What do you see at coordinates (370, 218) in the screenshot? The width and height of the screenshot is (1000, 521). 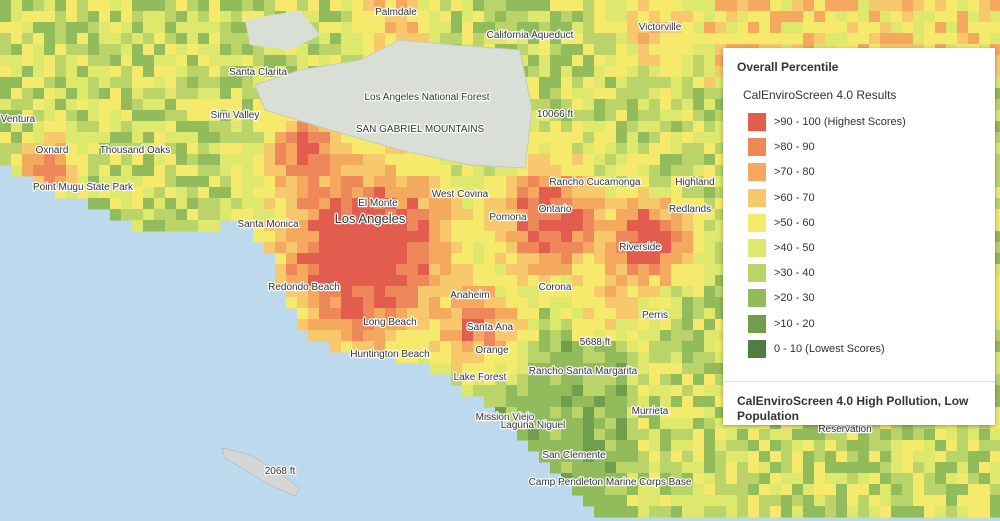 I see `place-label: Los Angeles` at bounding box center [370, 218].